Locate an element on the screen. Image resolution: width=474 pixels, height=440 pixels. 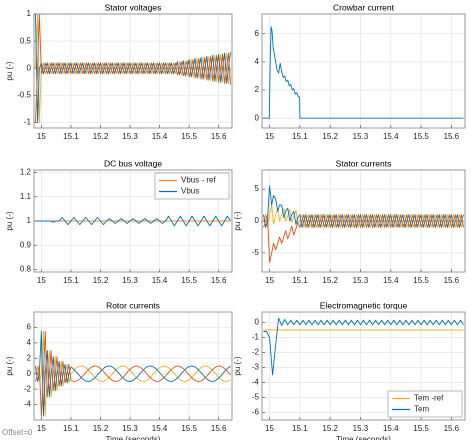
y-tick-label: 0.8 is located at coordinates (26, 269).